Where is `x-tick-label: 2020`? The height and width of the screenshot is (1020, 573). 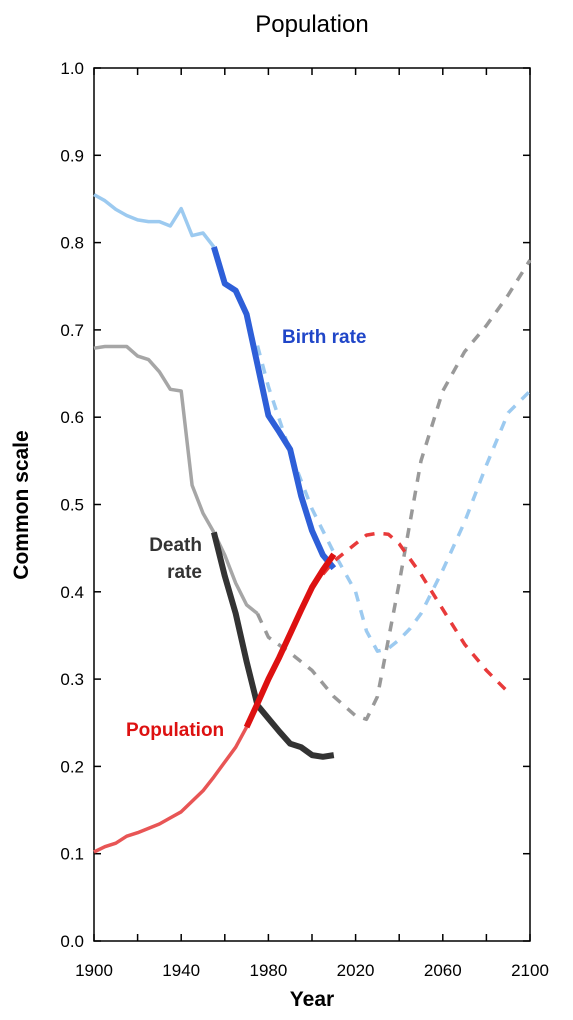
x-tick-label: 2020 is located at coordinates (356, 970).